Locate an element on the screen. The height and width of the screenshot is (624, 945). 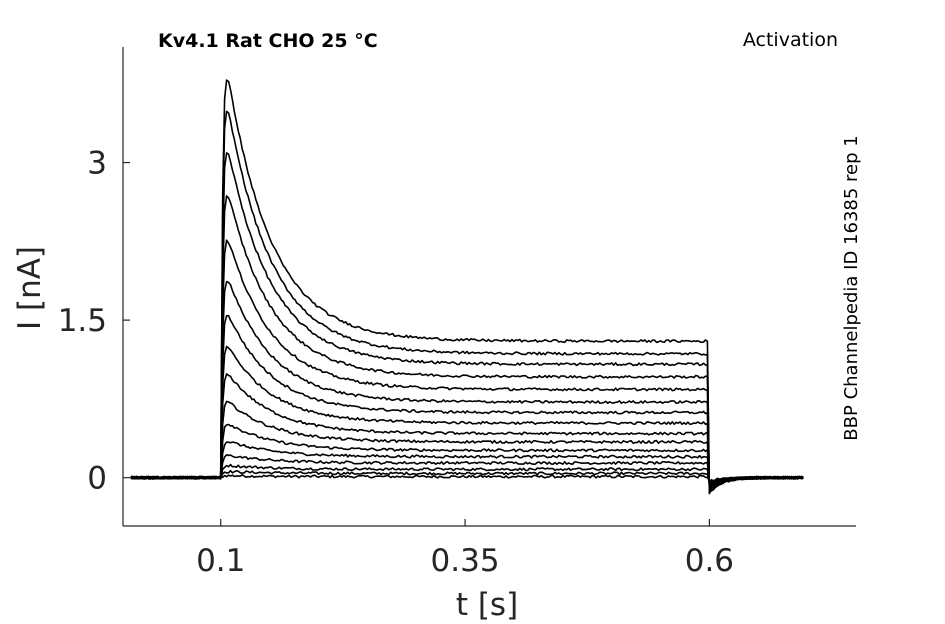
y-tick-label: 1.5 is located at coordinates (82, 321).